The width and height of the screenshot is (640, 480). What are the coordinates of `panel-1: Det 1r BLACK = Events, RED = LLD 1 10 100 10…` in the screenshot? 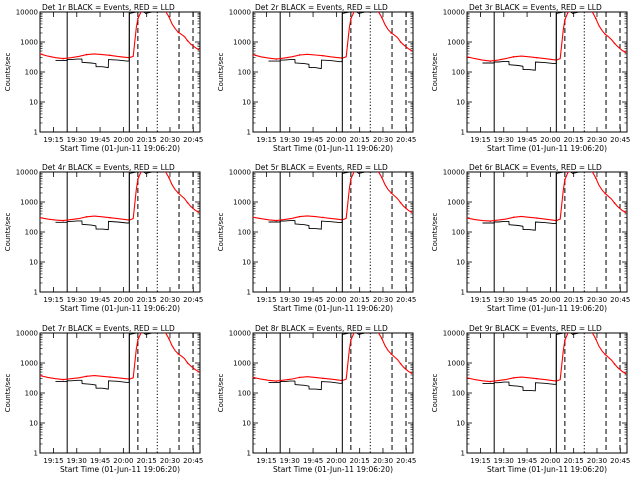 It's located at (103, 78).